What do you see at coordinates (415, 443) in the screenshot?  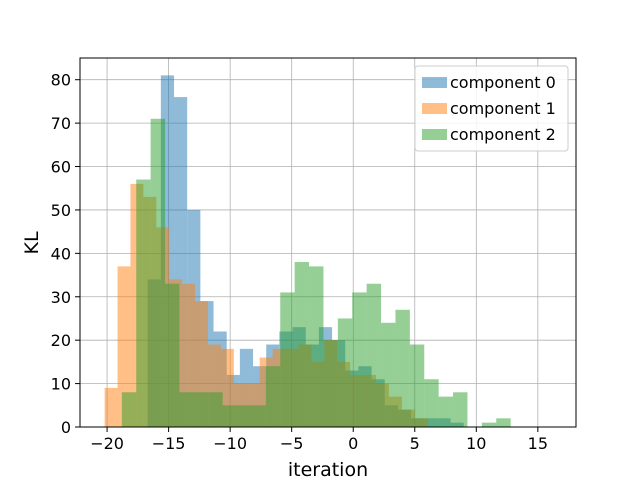 I see `x-tick-label: 5` at bounding box center [415, 443].